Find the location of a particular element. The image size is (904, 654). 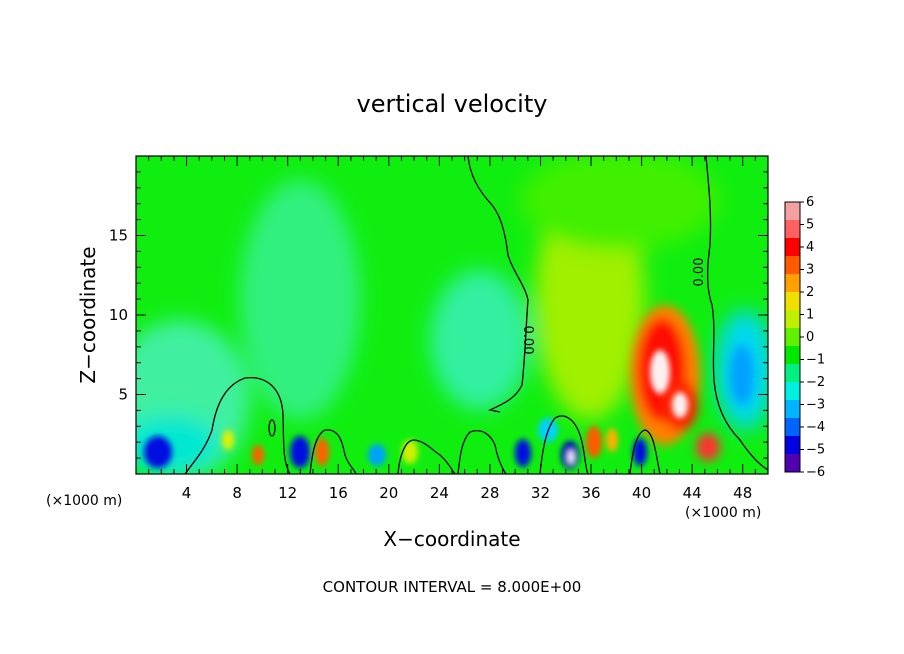

contour-label-right: 0.00 is located at coordinates (699, 272).